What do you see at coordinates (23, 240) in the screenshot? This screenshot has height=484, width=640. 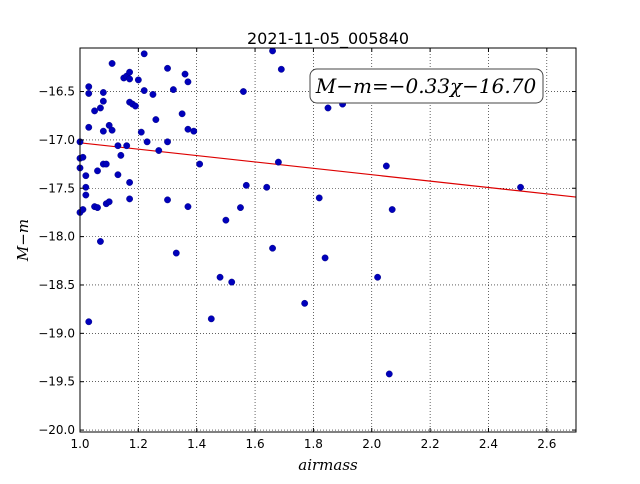 I see `y-axis-label: M−m` at bounding box center [23, 240].